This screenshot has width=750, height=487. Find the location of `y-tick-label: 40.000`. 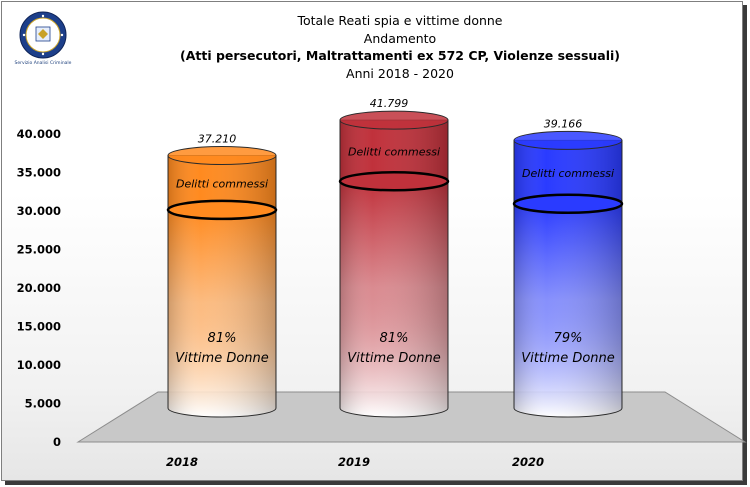

y-tick-label: 40.000 is located at coordinates (39, 134).